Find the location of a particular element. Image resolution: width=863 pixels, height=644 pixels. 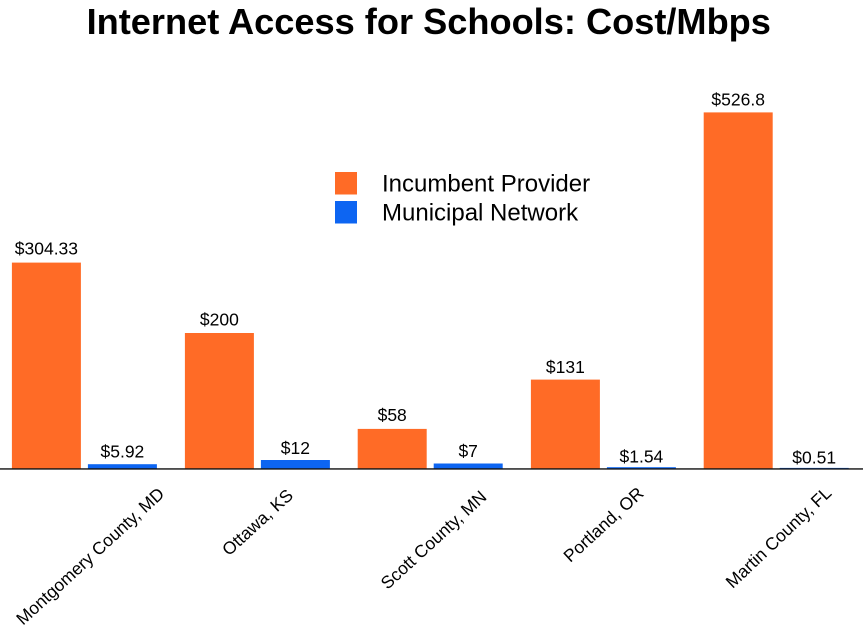

svg-text: $526.8 is located at coordinates (738, 99).